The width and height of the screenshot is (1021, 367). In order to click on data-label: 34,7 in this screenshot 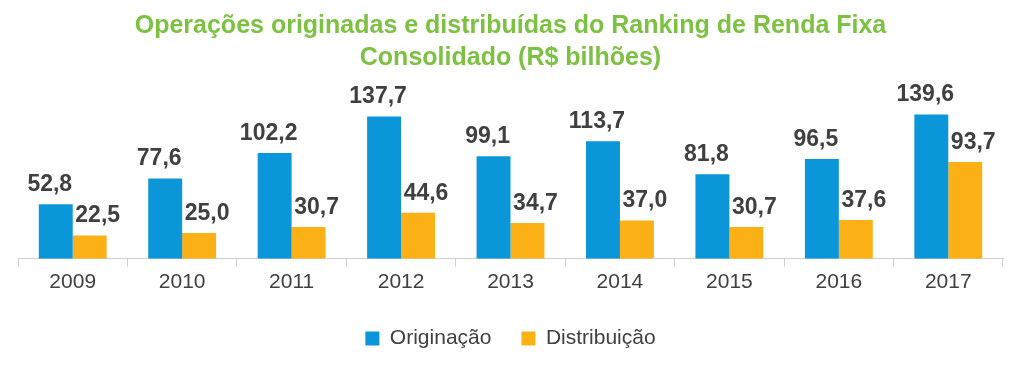, I will do `click(535, 201)`.